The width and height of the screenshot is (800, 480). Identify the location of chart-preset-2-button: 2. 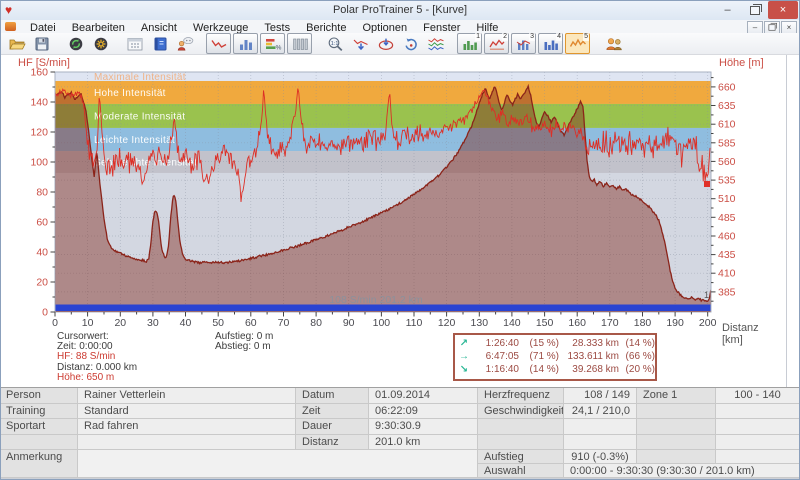
(496, 43).